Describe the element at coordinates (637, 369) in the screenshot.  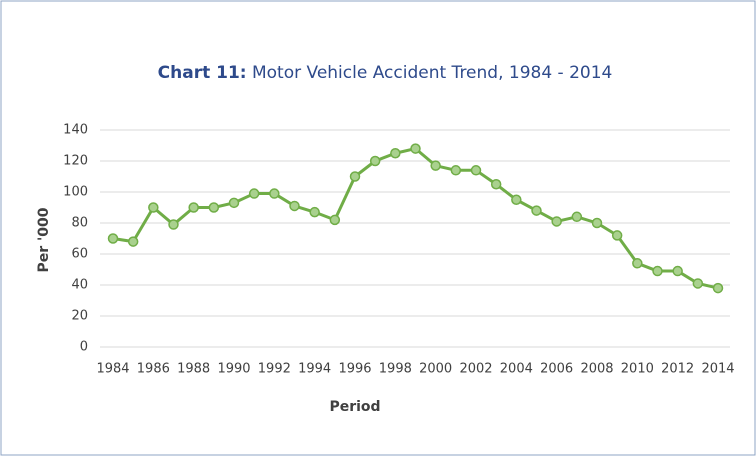
I see `x-tick-label: 2010` at that location.